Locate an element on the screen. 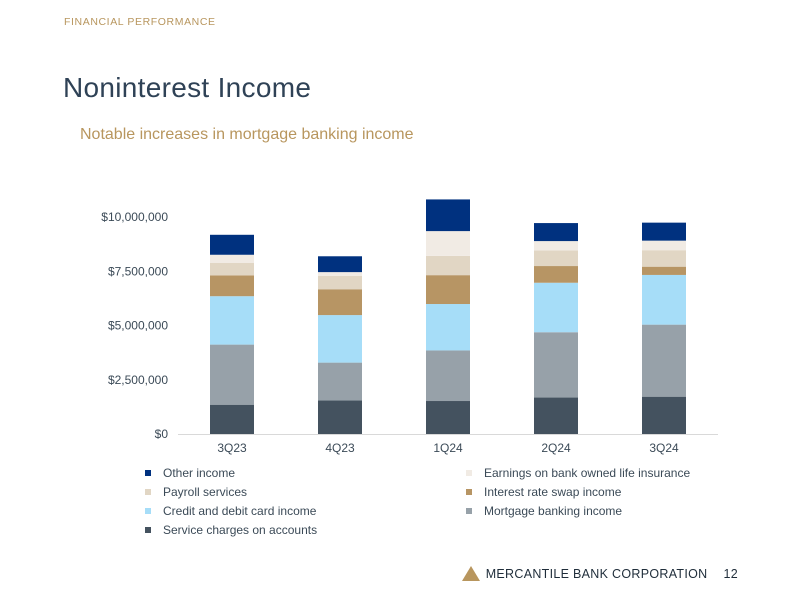 This screenshot has height=604, width=800. legend-label: Service charges on accounts is located at coordinates (240, 530).